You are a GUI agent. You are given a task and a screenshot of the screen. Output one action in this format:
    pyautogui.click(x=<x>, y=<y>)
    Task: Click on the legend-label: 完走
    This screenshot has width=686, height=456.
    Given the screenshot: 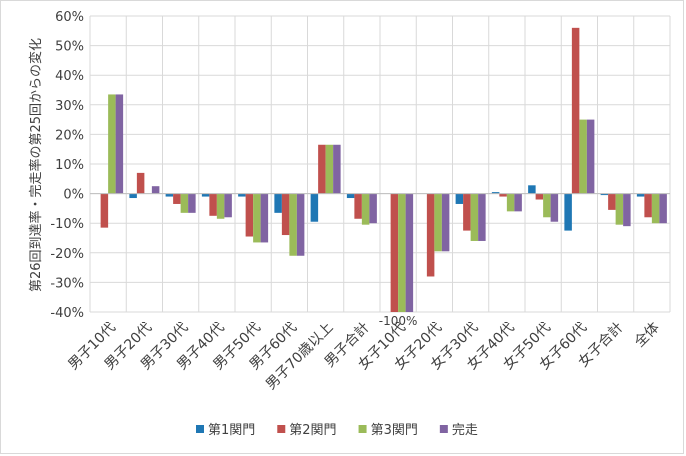 What is the action you would take?
    pyautogui.click(x=465, y=430)
    